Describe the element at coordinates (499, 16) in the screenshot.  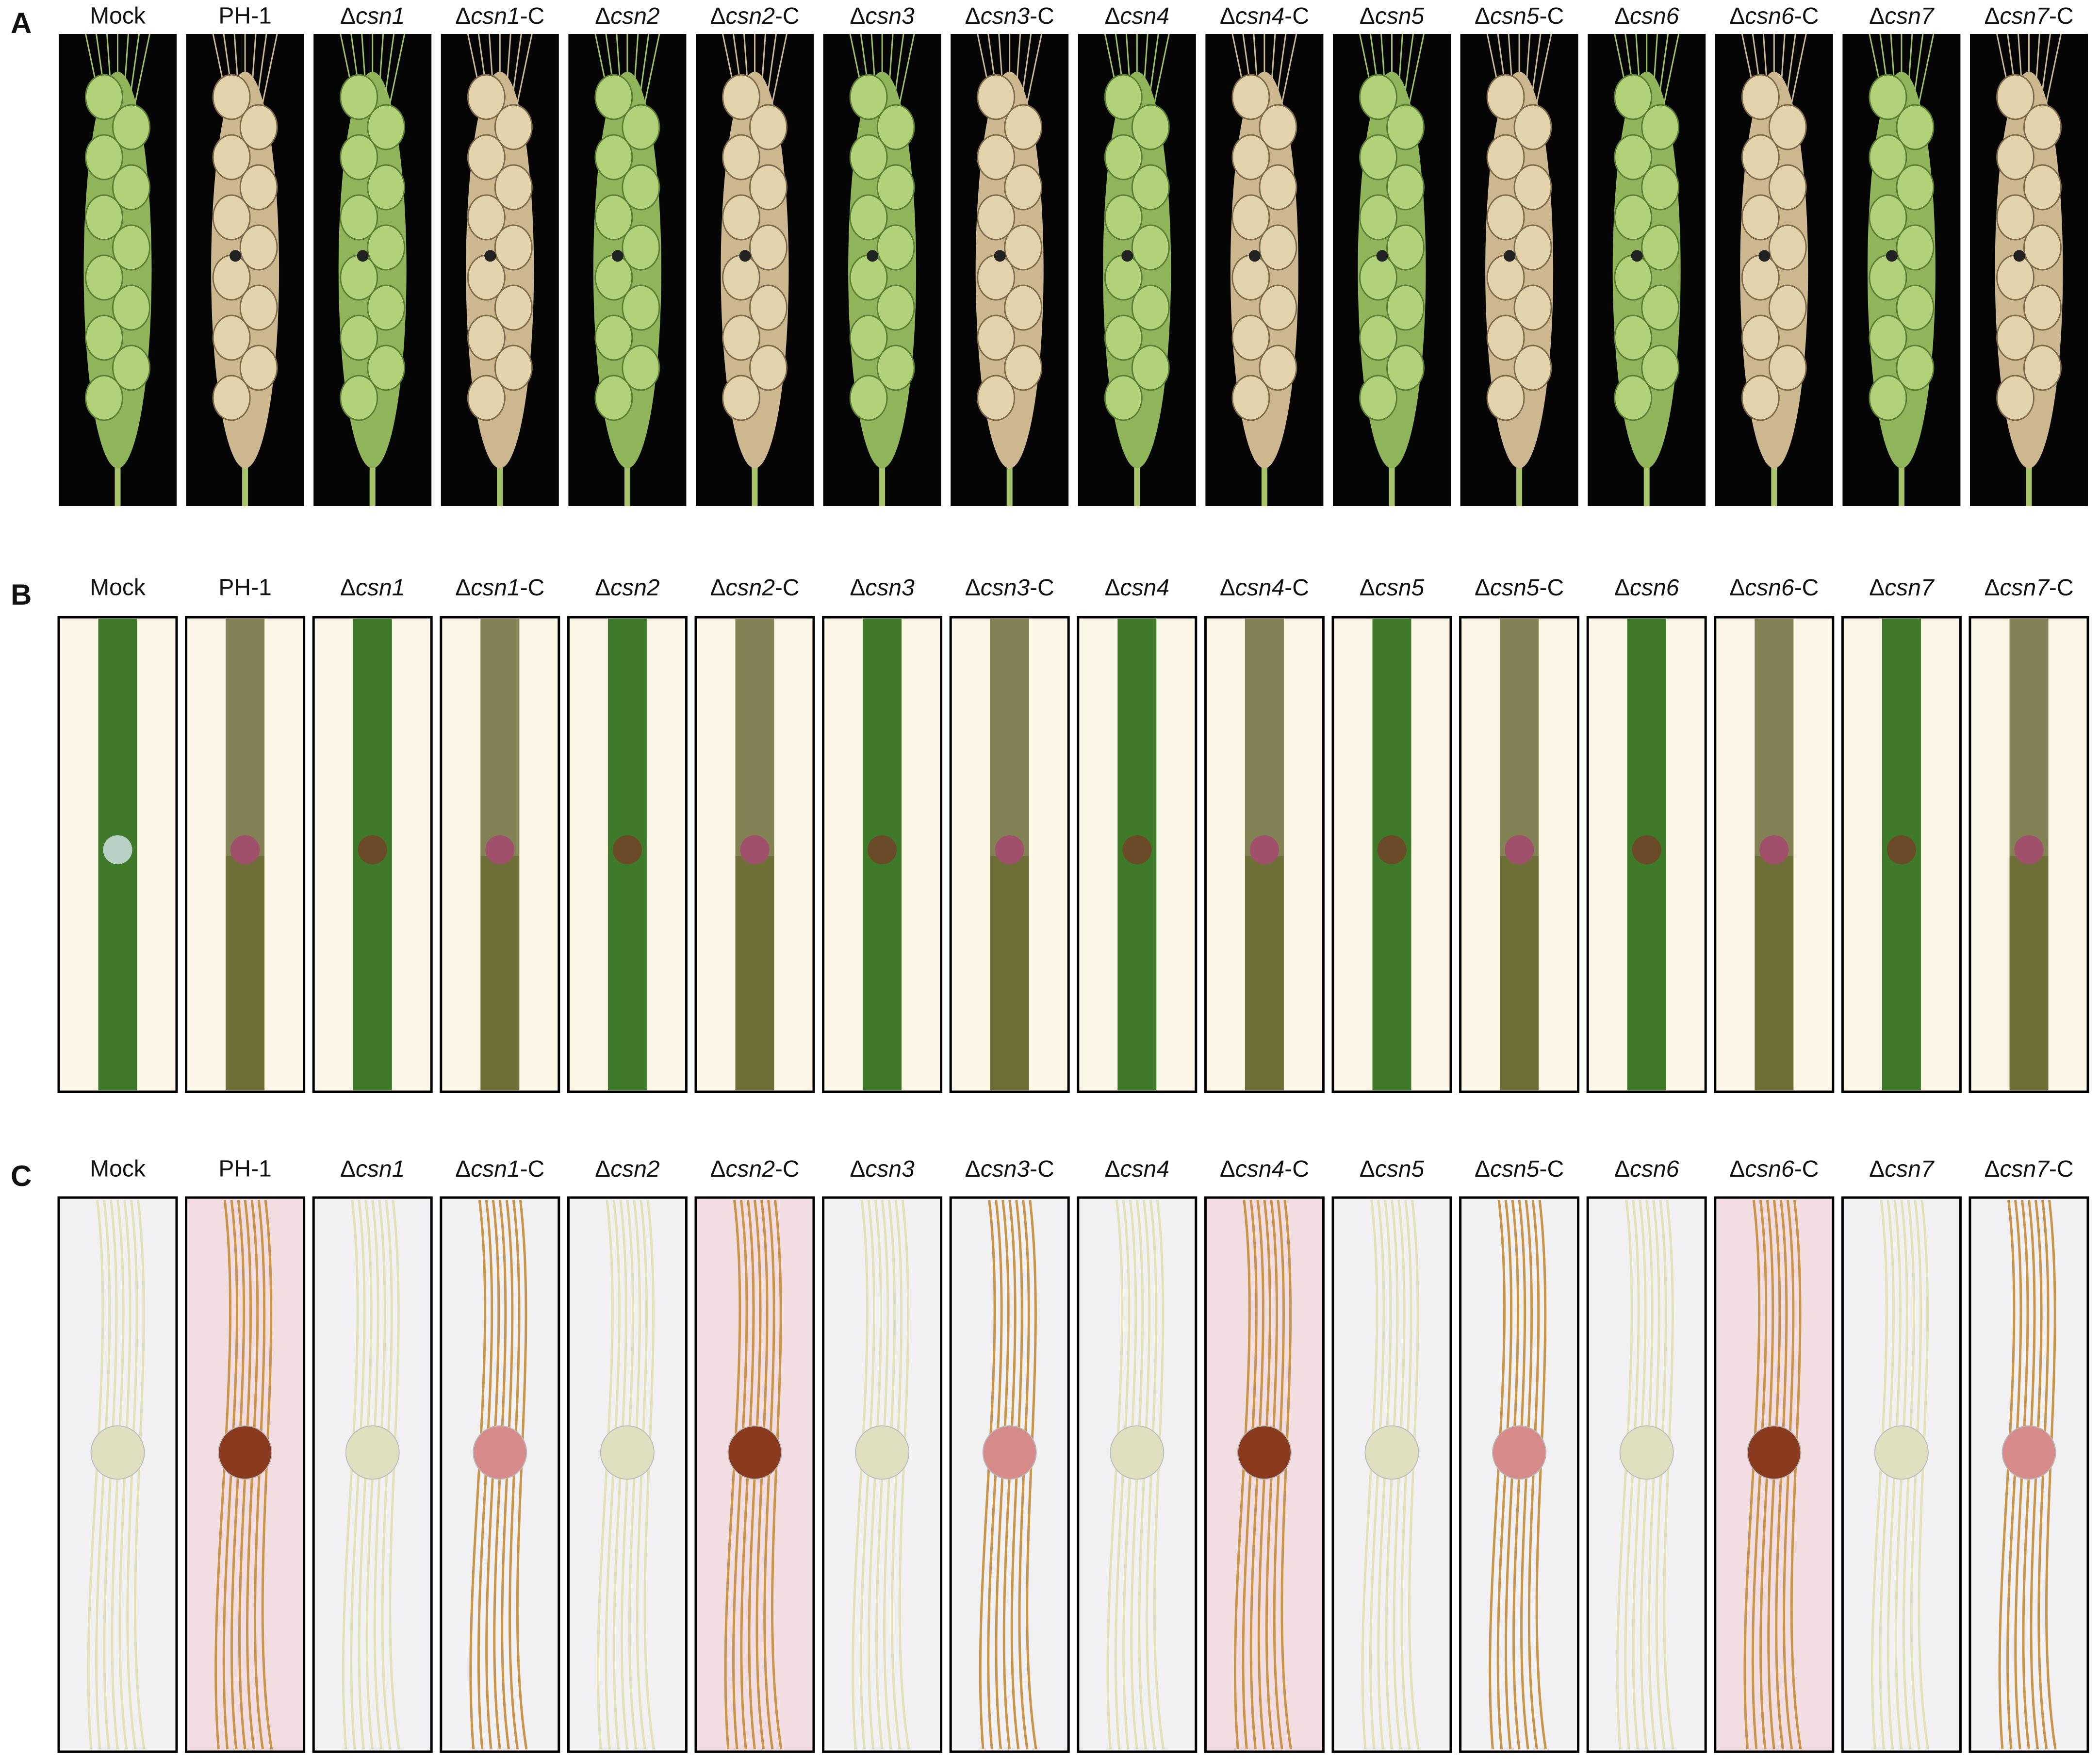
I see `column-label: Δcsn1-C` at that location.